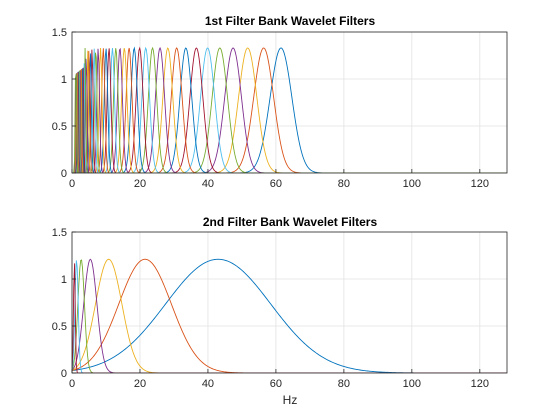 The height and width of the screenshot is (420, 560). I want to click on subplot-1-xtick-label: 100, so click(412, 184).